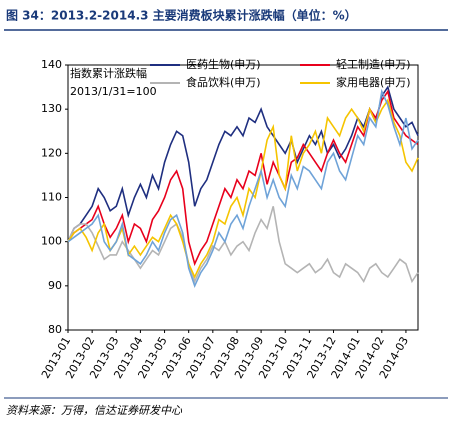 The height and width of the screenshot is (433, 452). I want to click on source: 资料来源：万得，信达证券研发中心, so click(94, 410).